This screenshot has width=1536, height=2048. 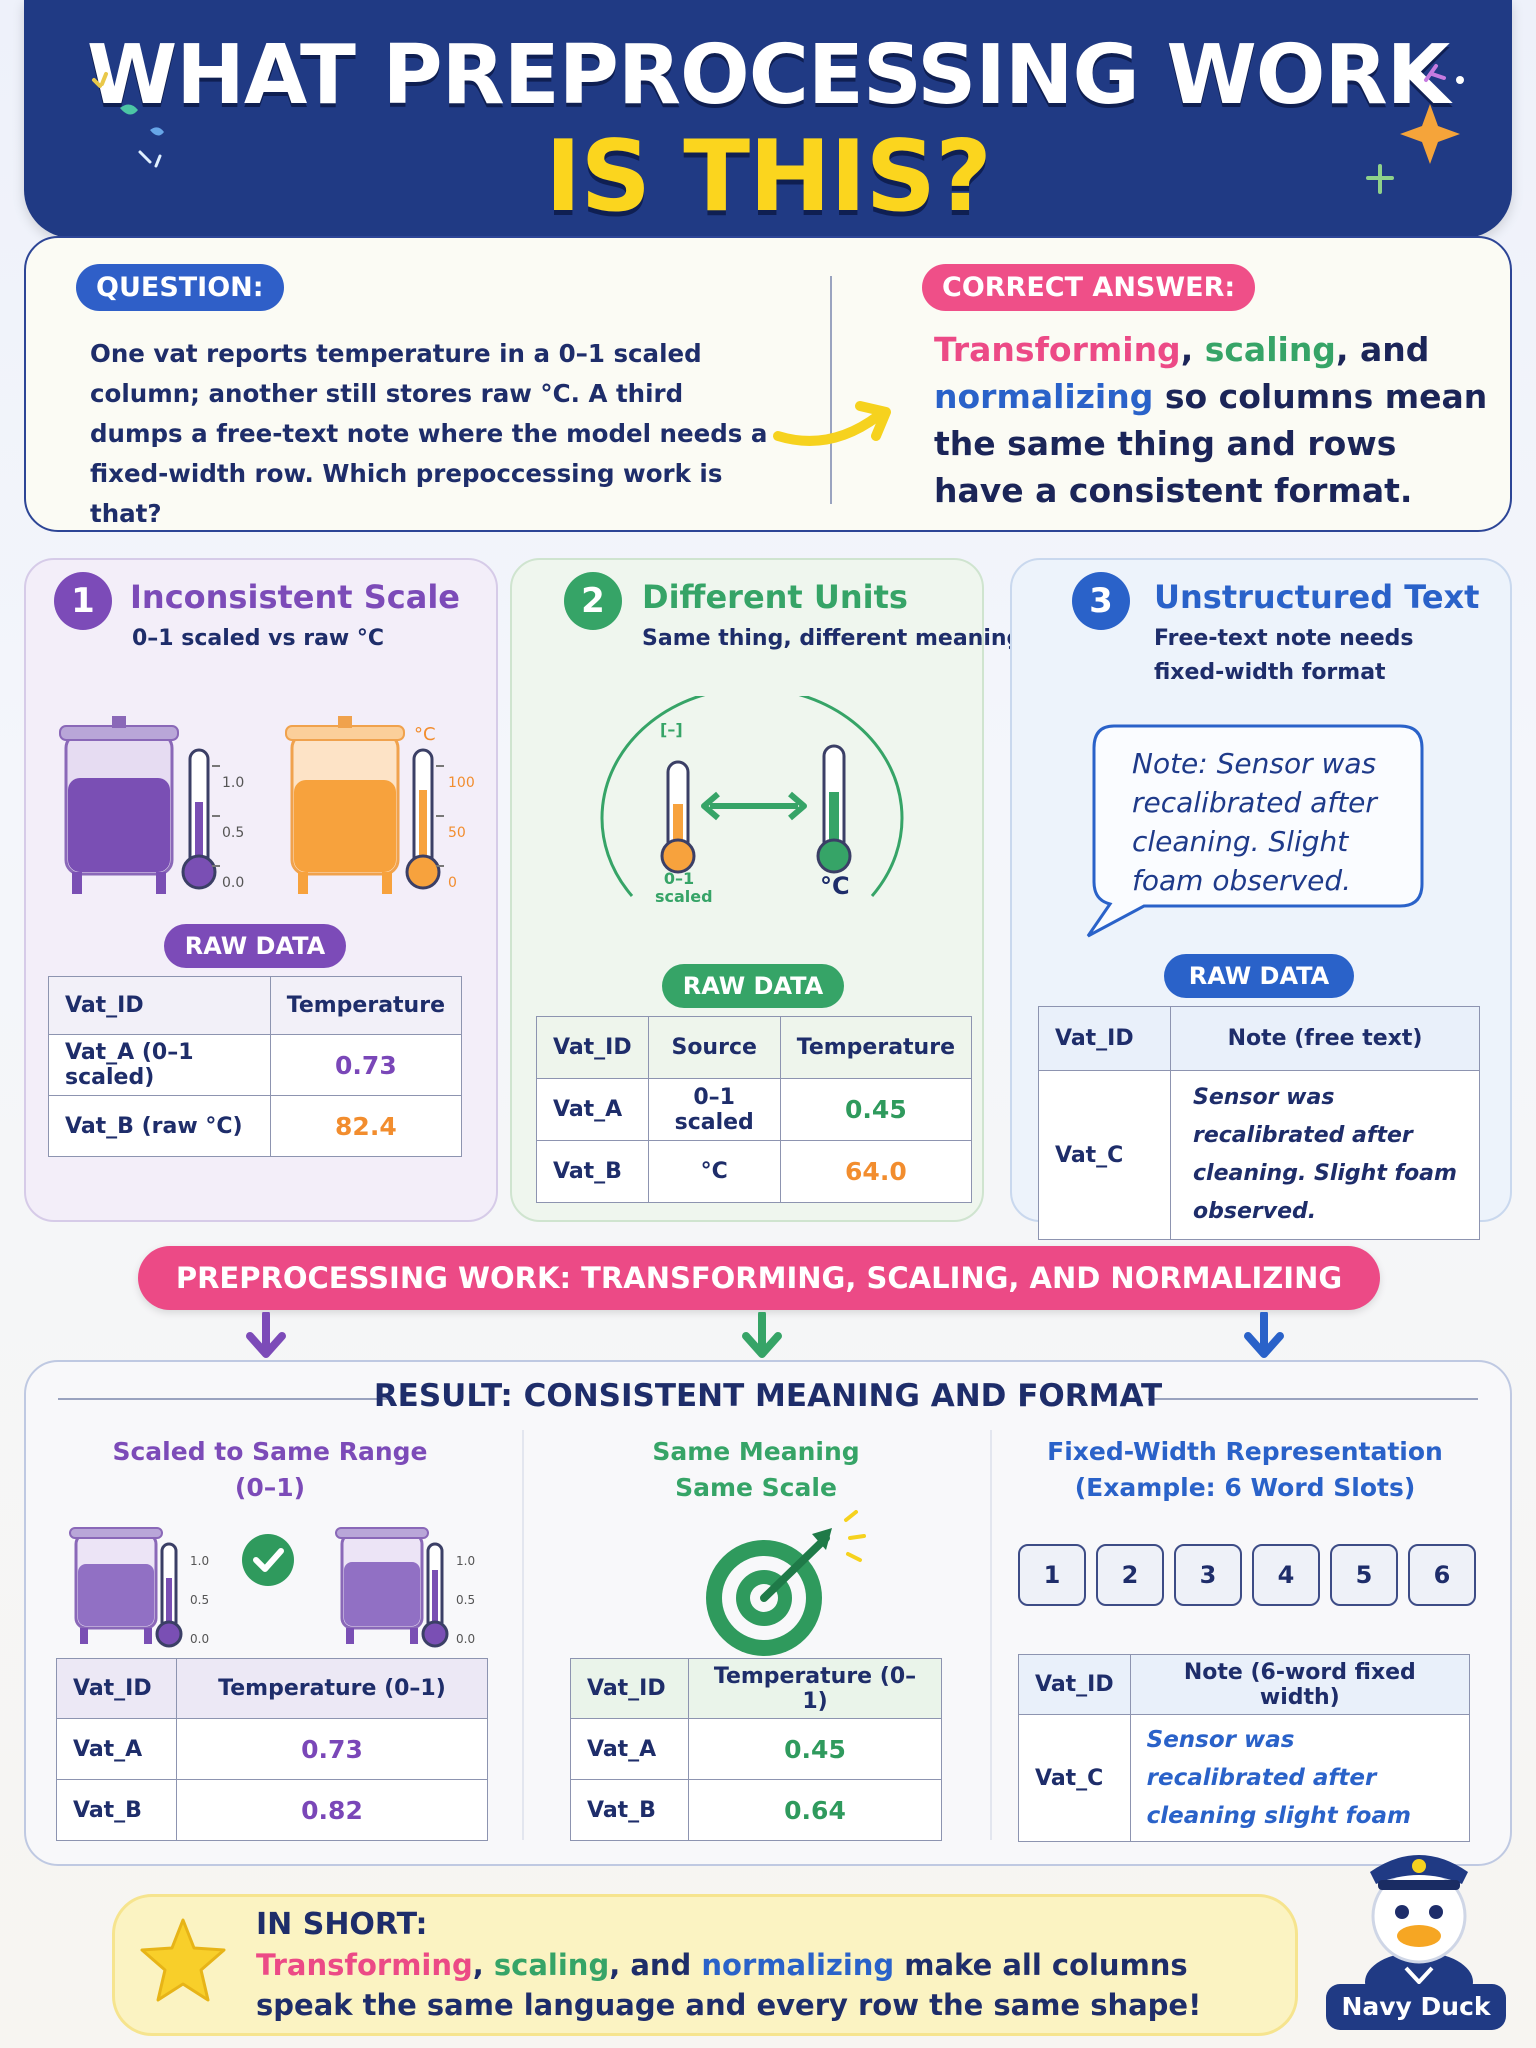 I want to click on result-right-ticks: 1.0 0.5 0.0, so click(x=465, y=1600).